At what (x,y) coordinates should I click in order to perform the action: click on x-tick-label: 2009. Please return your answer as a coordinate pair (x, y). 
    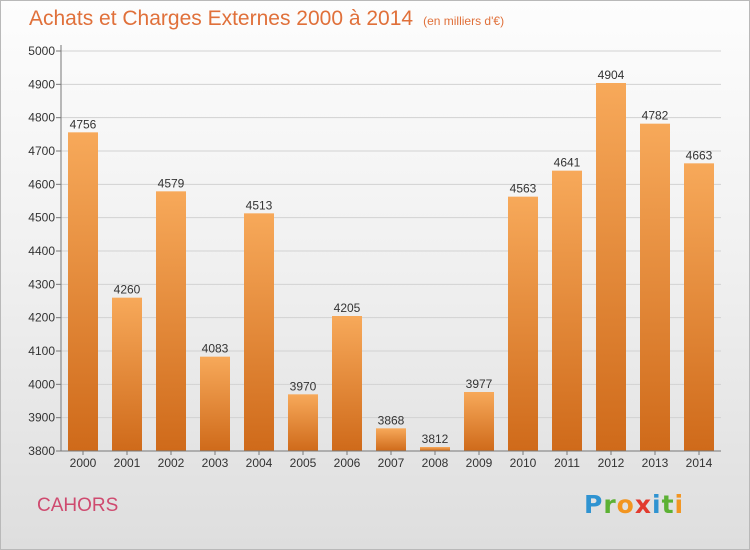
    Looking at the image, I should click on (479, 463).